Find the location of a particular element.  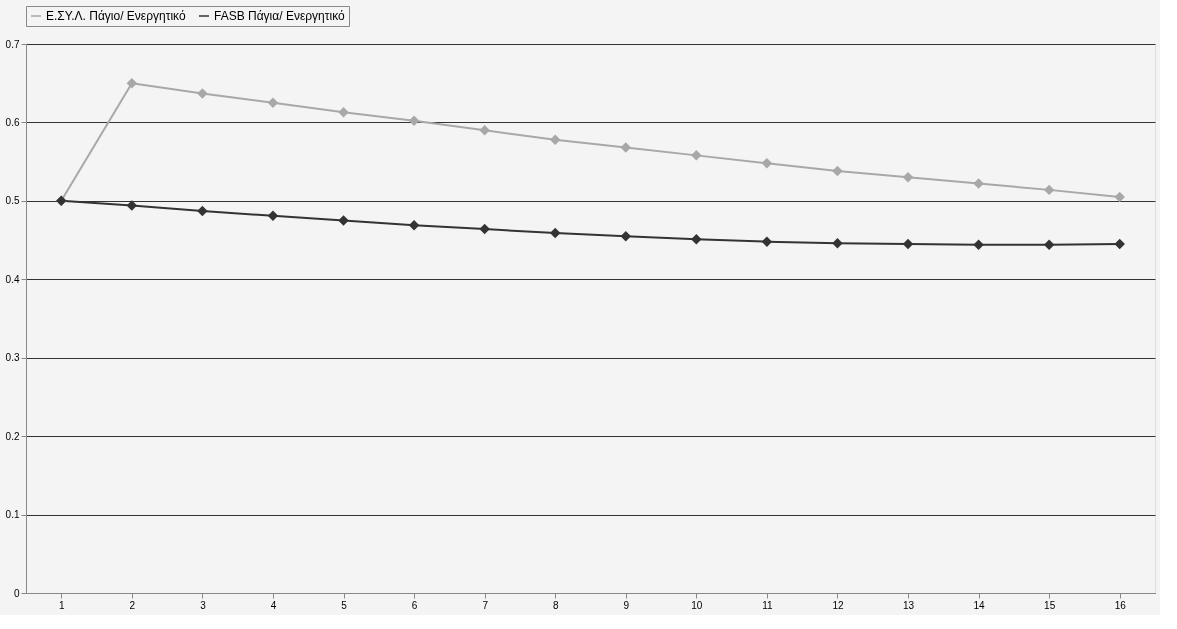

x-tick-label: 7 is located at coordinates (485, 605).